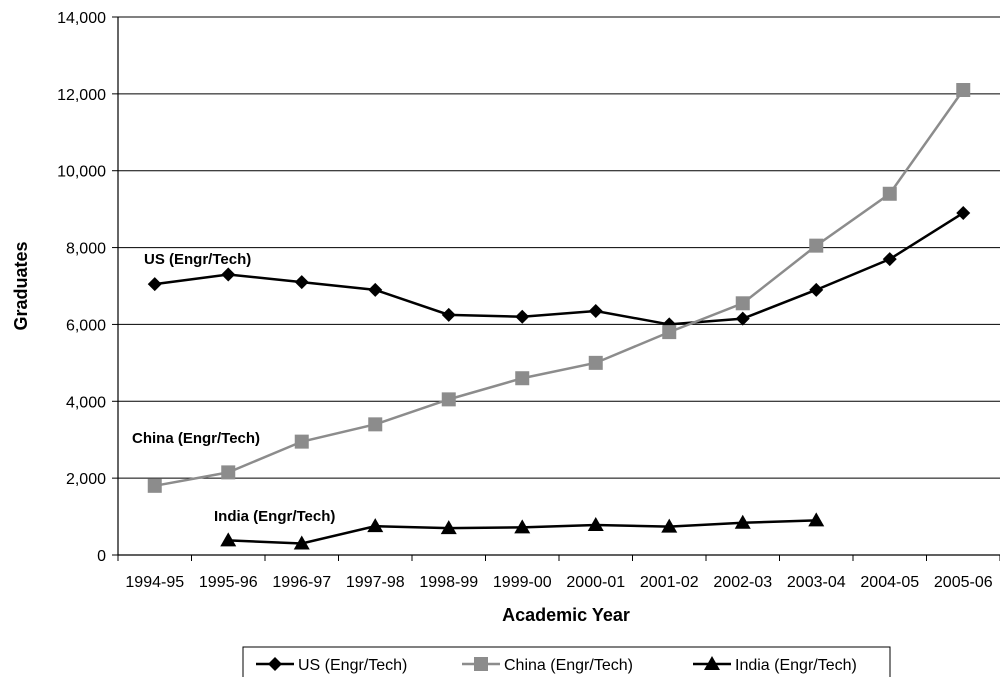 This screenshot has height=677, width=1000. Describe the element at coordinates (21, 285) in the screenshot. I see `y-axis-title: Graduates` at that location.